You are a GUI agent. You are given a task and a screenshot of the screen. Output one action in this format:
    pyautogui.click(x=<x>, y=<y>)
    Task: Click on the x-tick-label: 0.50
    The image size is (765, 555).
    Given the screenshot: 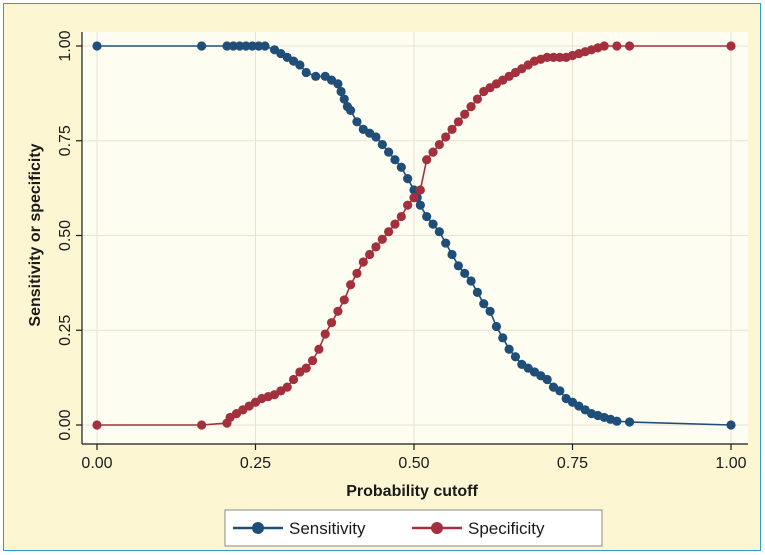 What is the action you would take?
    pyautogui.click(x=413, y=463)
    